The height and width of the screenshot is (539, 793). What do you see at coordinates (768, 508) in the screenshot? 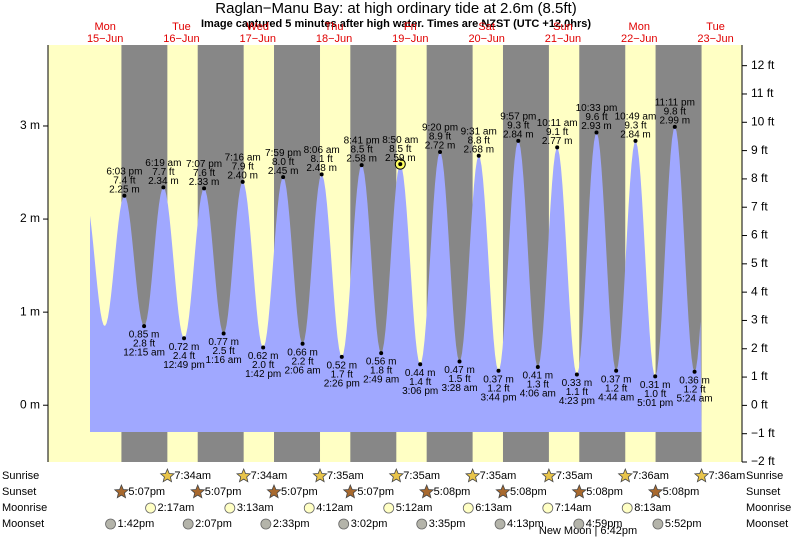
I see `row-label-right: Moonrise` at bounding box center [768, 508].